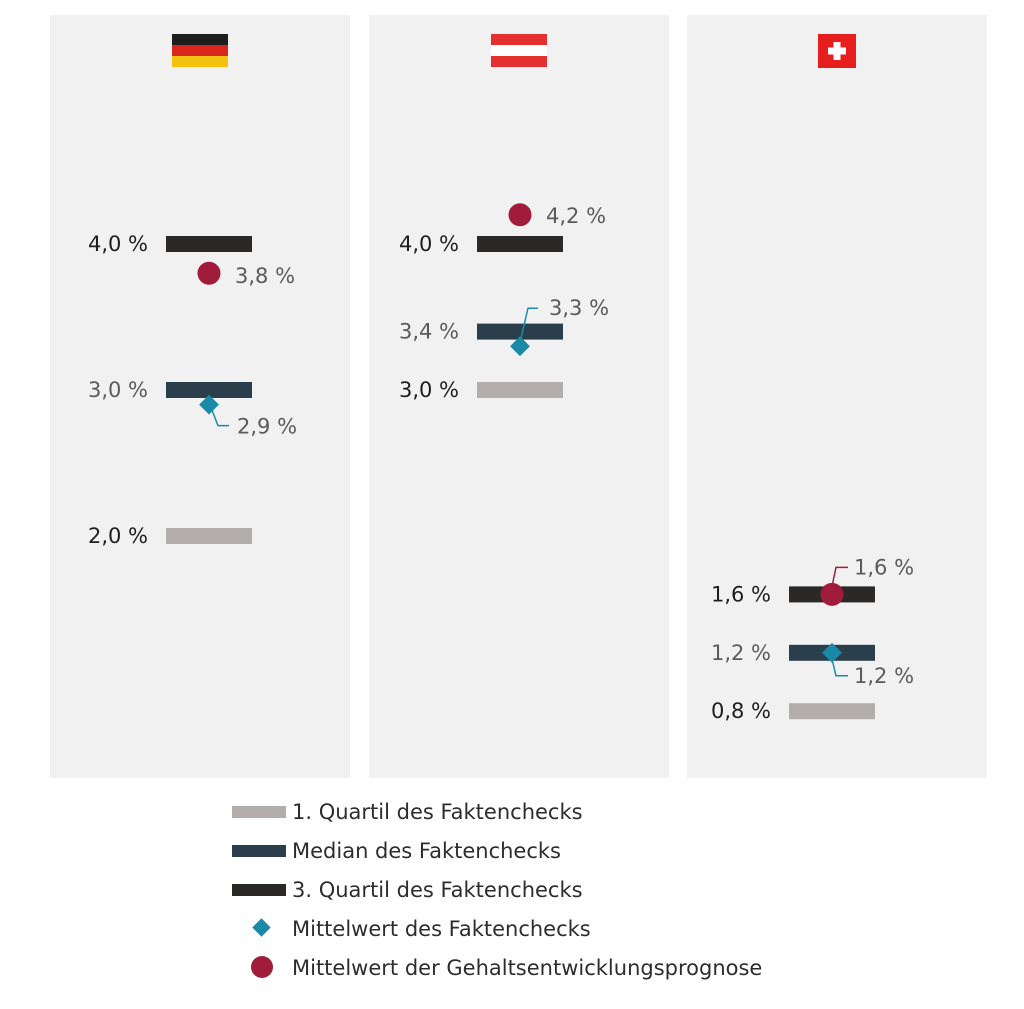 This screenshot has width=1024, height=1009. Describe the element at coordinates (429, 332) in the screenshot. I see `median-label: 3,4 %` at that location.